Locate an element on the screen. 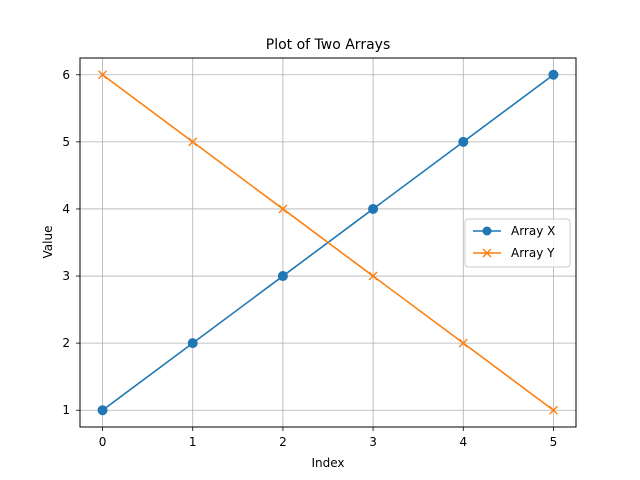 The height and width of the screenshot is (480, 640). x-tick-label: 5 is located at coordinates (554, 442).